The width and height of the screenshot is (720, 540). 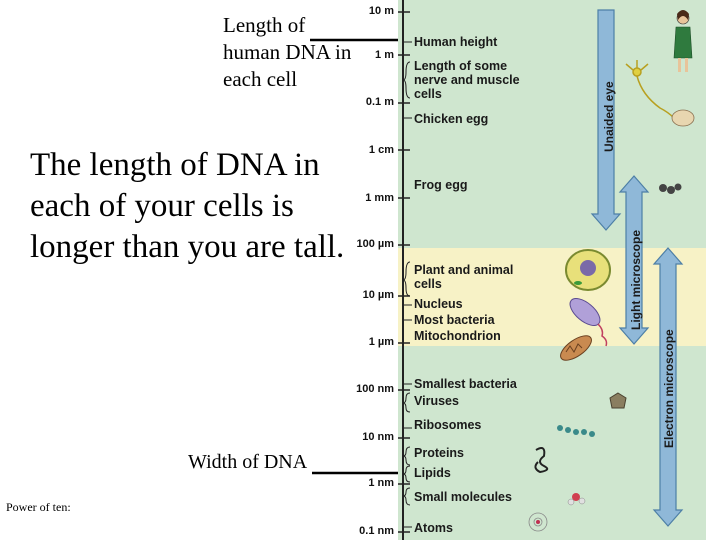 I want to click on label-plant-animal-cells: Plant and animal cells, so click(x=464, y=277).